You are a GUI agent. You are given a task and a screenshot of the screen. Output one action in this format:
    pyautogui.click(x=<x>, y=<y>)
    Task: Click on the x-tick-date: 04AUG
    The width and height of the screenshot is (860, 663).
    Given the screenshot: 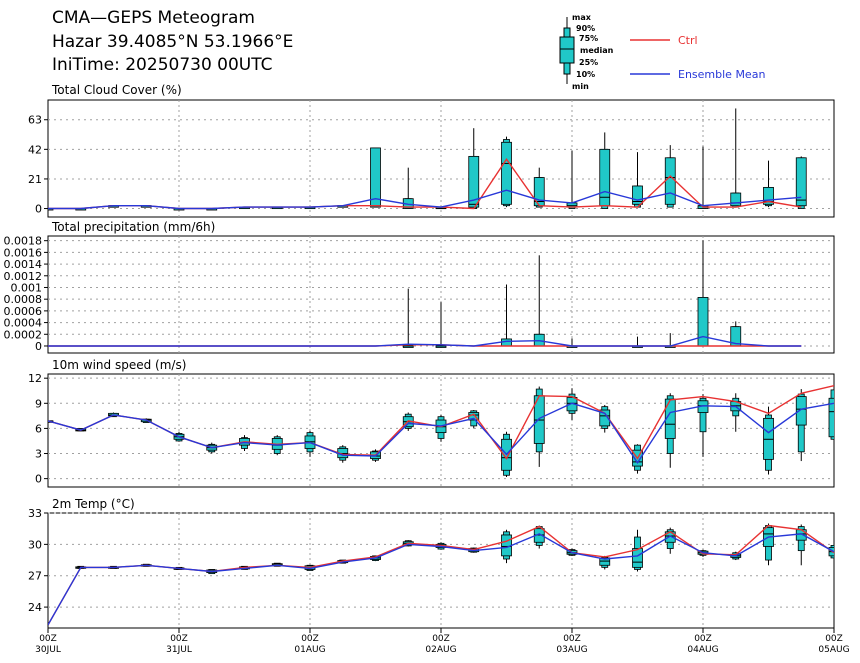 What is the action you would take?
    pyautogui.click(x=702, y=650)
    